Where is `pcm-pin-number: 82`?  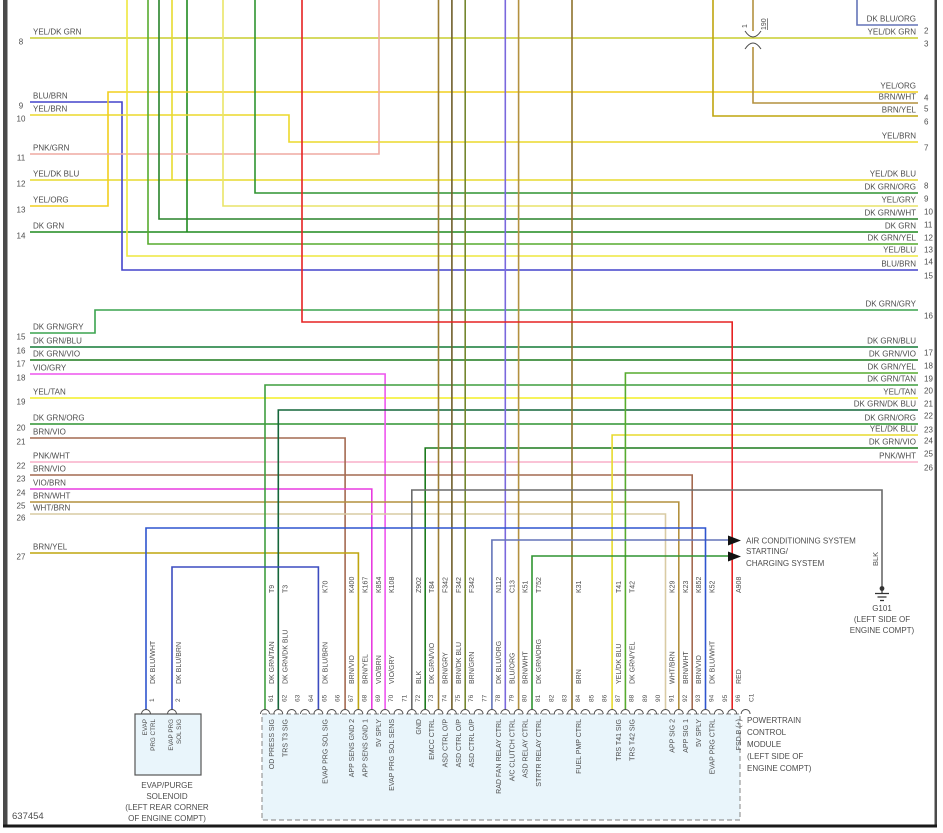 pcm-pin-number: 82 is located at coordinates (551, 698).